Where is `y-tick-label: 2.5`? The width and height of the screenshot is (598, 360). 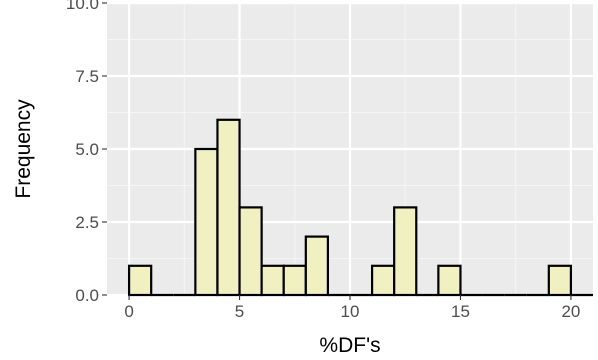 y-tick-label: 2.5 is located at coordinates (87, 222).